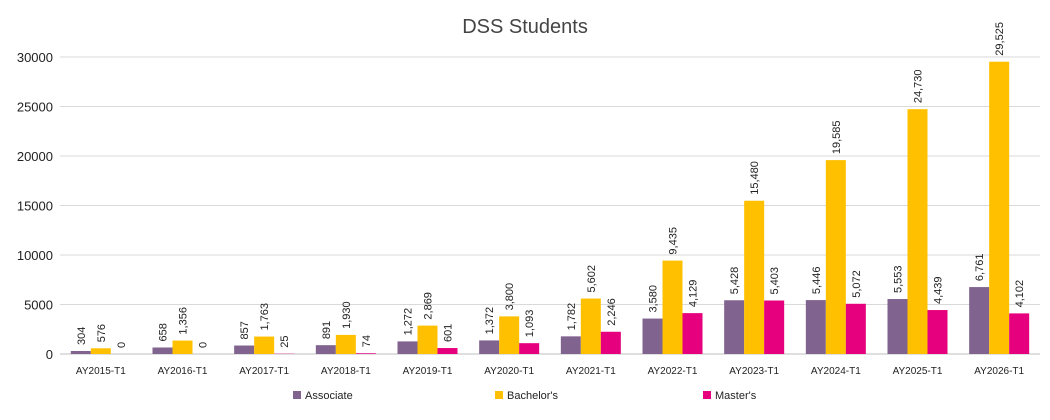 This screenshot has width=1050, height=420. I want to click on data-label: 5,446, so click(817, 281).